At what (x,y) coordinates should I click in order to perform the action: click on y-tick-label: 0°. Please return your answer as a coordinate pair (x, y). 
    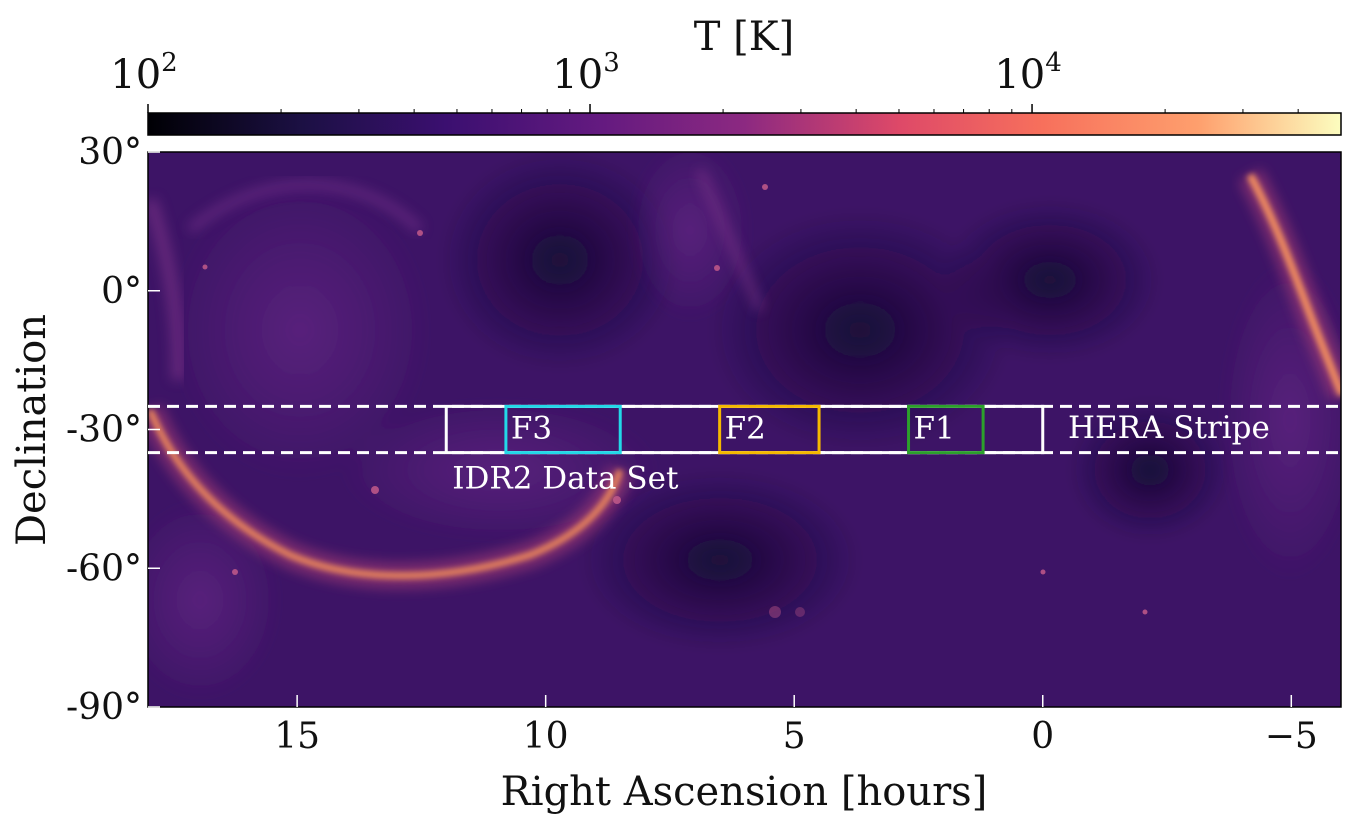
    Looking at the image, I should click on (121, 291).